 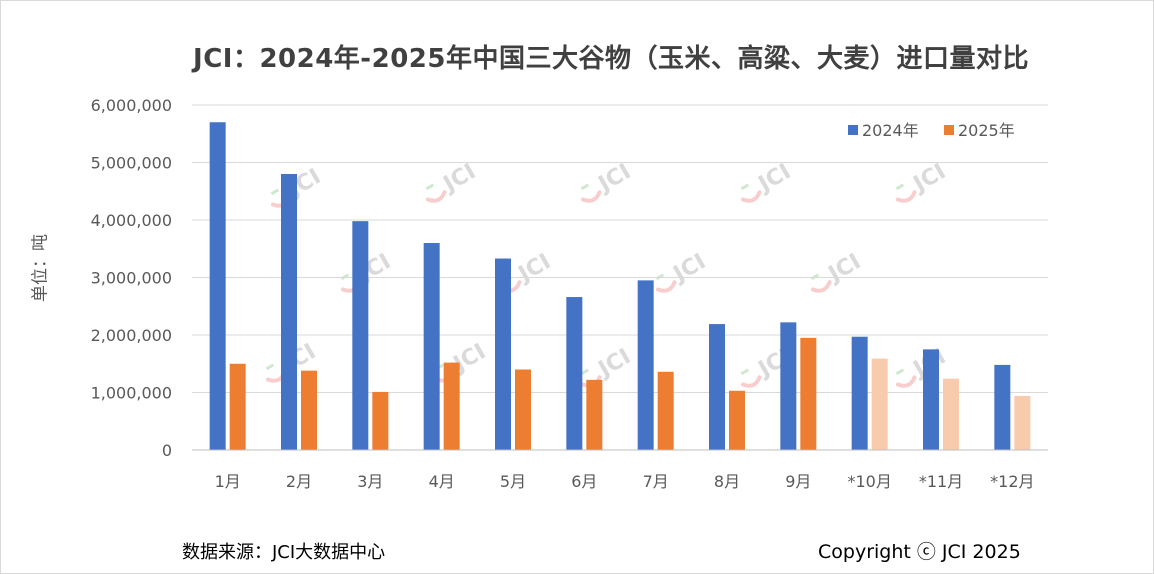 What do you see at coordinates (584, 481) in the screenshot?
I see `x-tick-label: 6月` at bounding box center [584, 481].